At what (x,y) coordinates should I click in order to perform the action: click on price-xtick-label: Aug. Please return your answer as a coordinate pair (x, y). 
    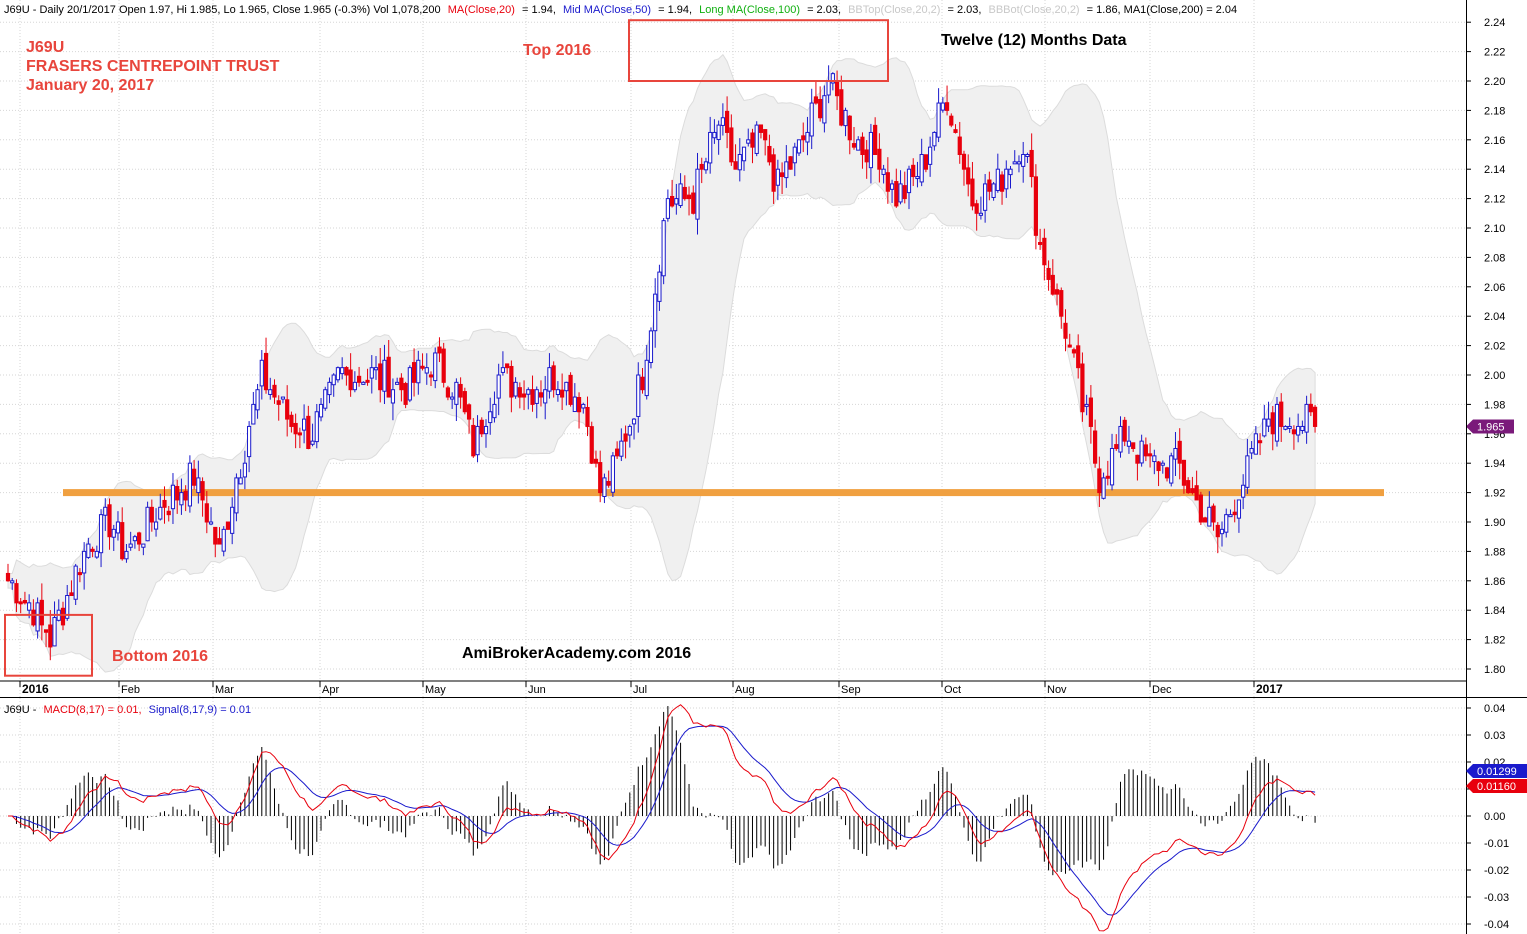
    Looking at the image, I should click on (745, 690).